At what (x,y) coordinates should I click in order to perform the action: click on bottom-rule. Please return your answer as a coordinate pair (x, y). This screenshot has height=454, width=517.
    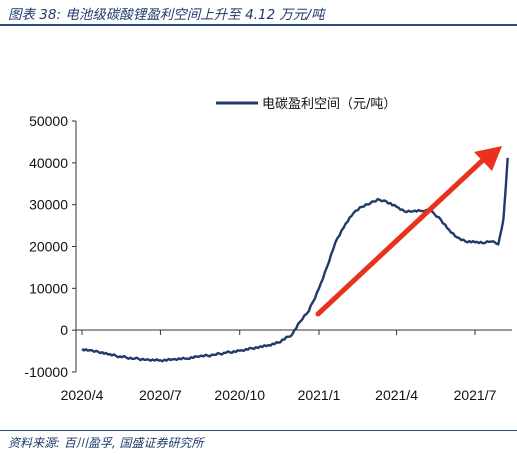
    Looking at the image, I should click on (258, 430).